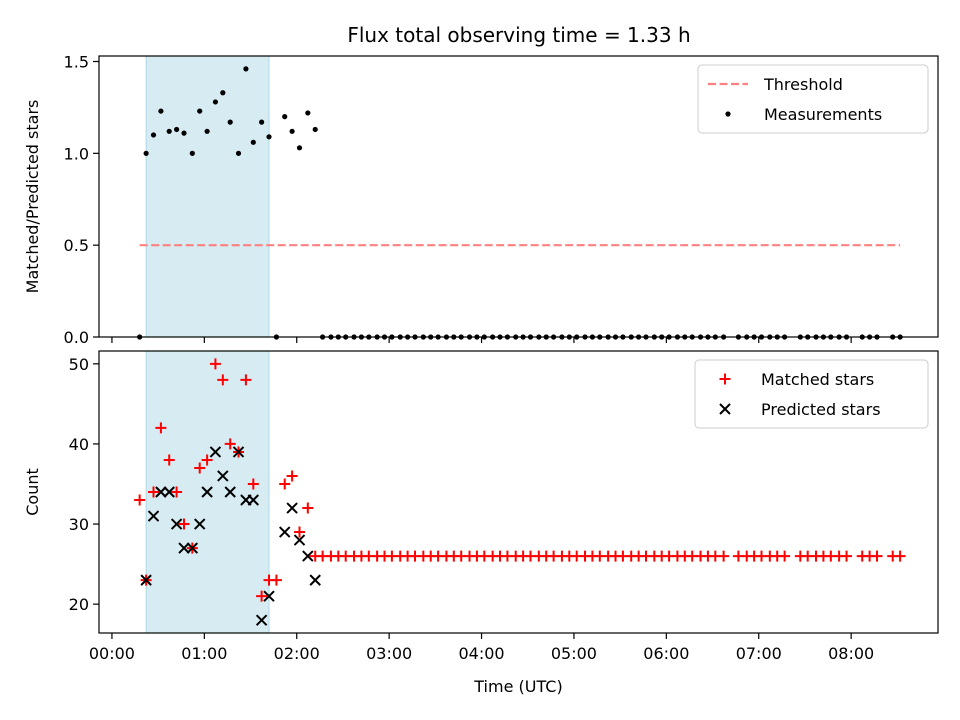 The width and height of the screenshot is (960, 720). Describe the element at coordinates (204, 653) in the screenshot. I see `x-tick-label: 01:00` at that location.